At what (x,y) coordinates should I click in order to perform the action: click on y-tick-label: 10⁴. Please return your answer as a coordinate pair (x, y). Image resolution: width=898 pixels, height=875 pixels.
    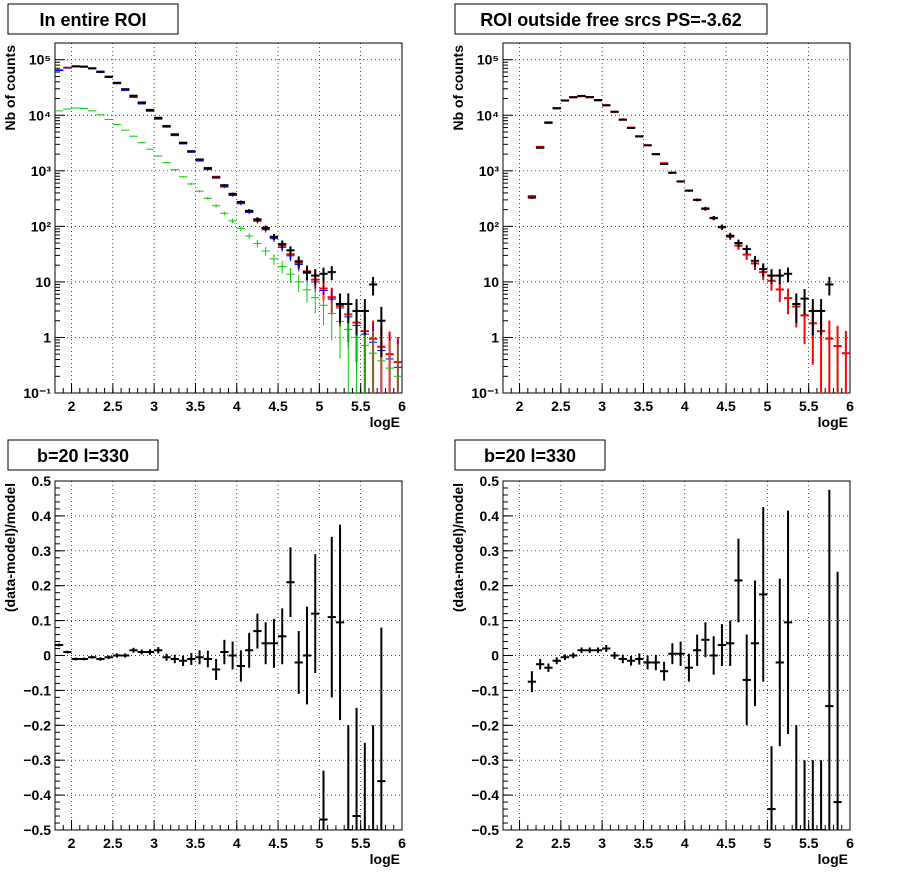
    Looking at the image, I should click on (488, 115).